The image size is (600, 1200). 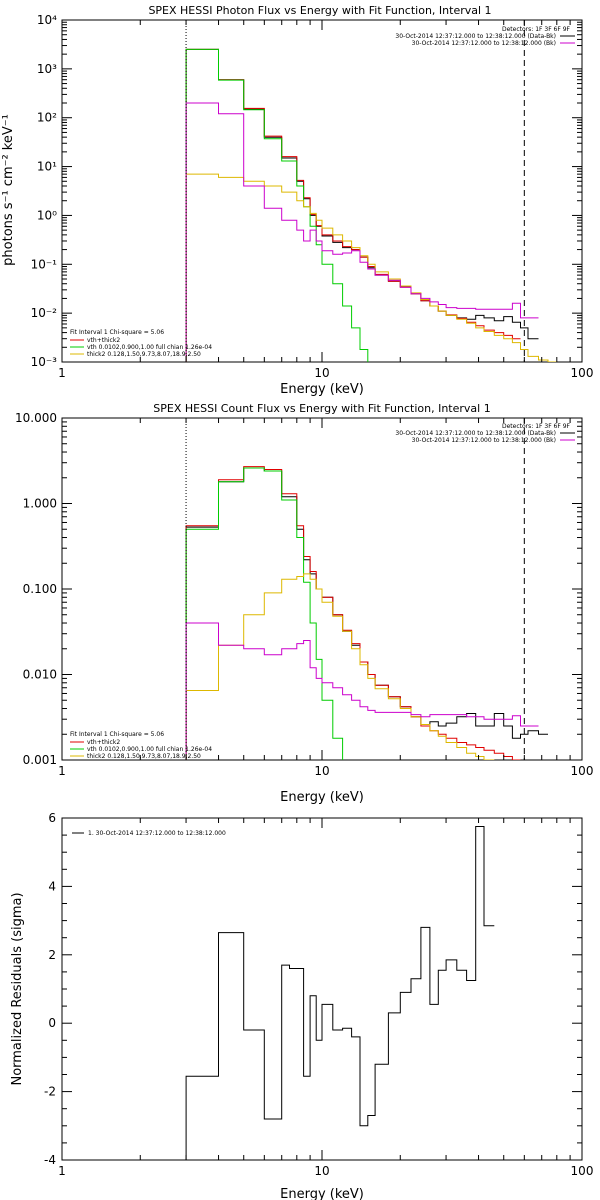 I want to click on residuals-series-residuals, so click(x=340, y=993).